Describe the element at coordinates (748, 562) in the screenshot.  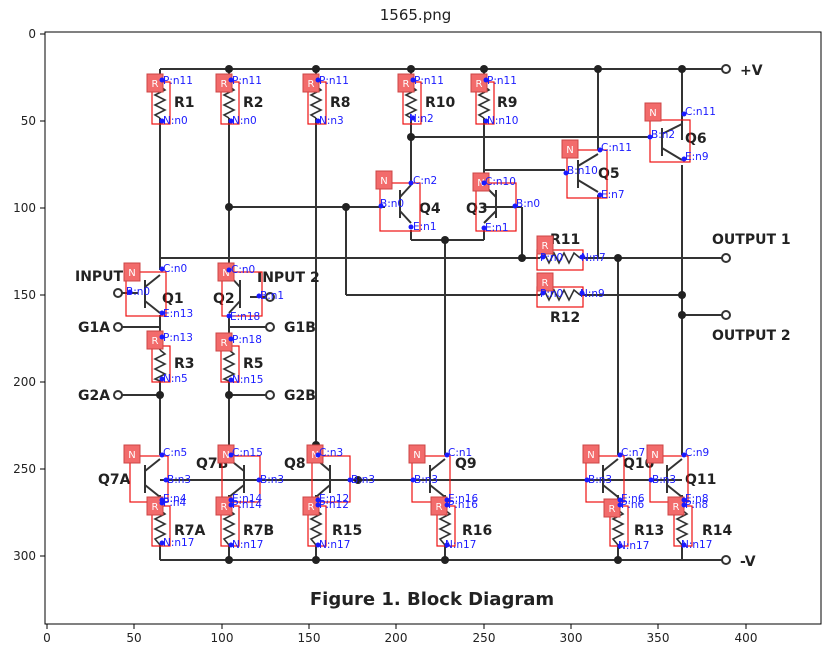
I see `label-minus-v: -V` at that location.